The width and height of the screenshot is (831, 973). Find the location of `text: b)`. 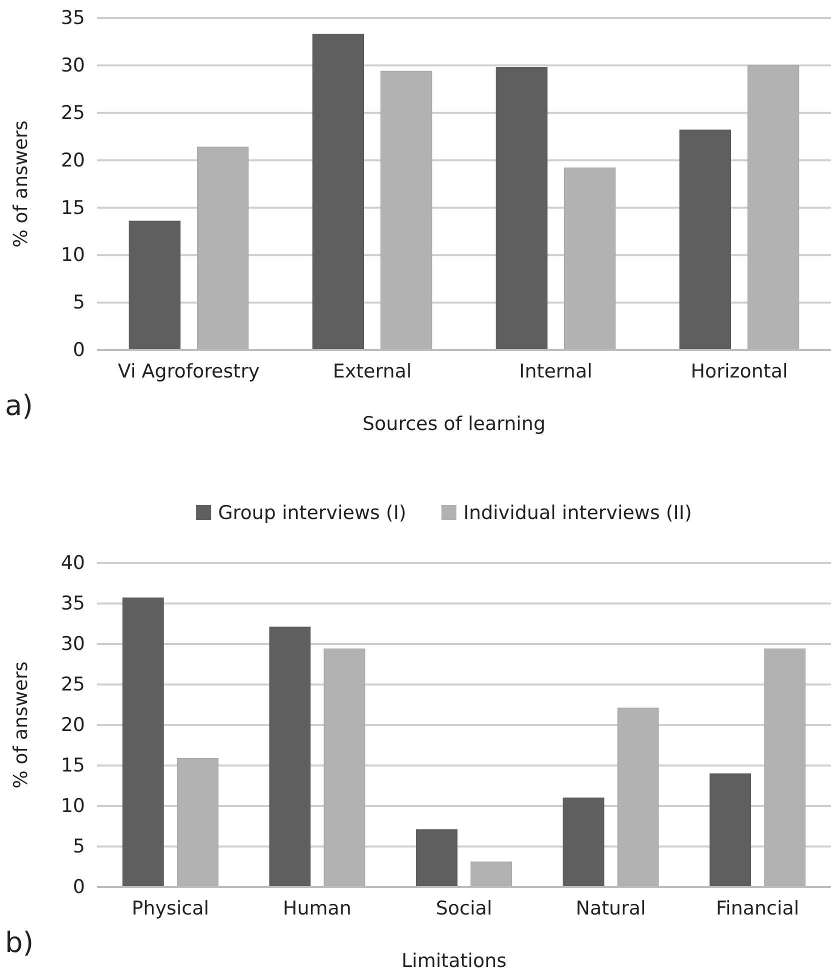

text: b) is located at coordinates (19, 942).